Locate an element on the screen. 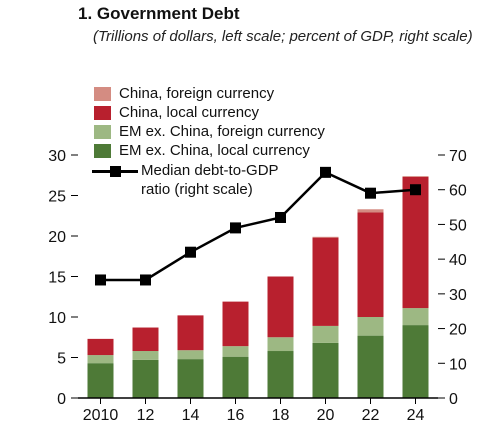 The height and width of the screenshot is (430, 493). right-axis-tick-label: 10 is located at coordinates (458, 364).